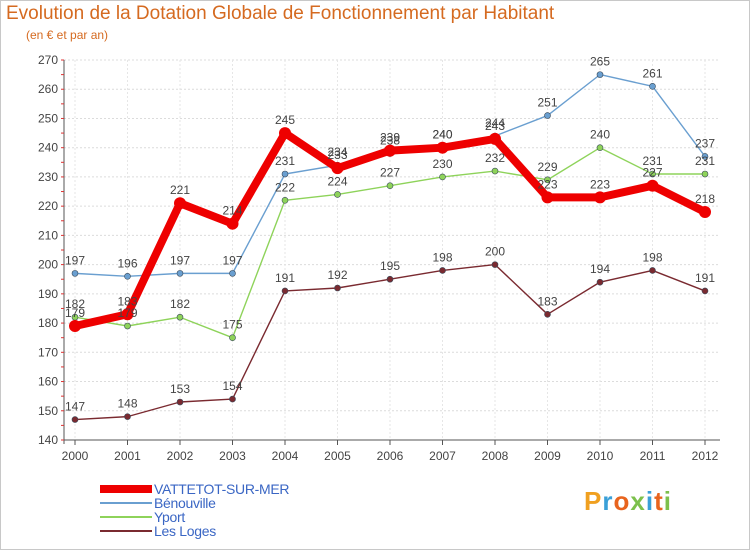 This screenshot has width=750, height=550. What do you see at coordinates (337, 275) in the screenshot?
I see `data-label-les-loges: 192` at bounding box center [337, 275].